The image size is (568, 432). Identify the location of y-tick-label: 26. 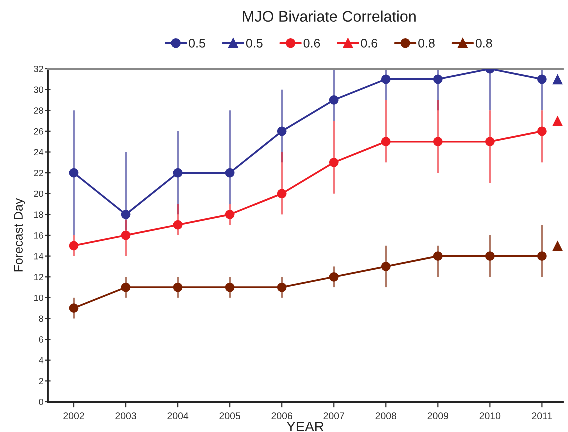
(39, 131).